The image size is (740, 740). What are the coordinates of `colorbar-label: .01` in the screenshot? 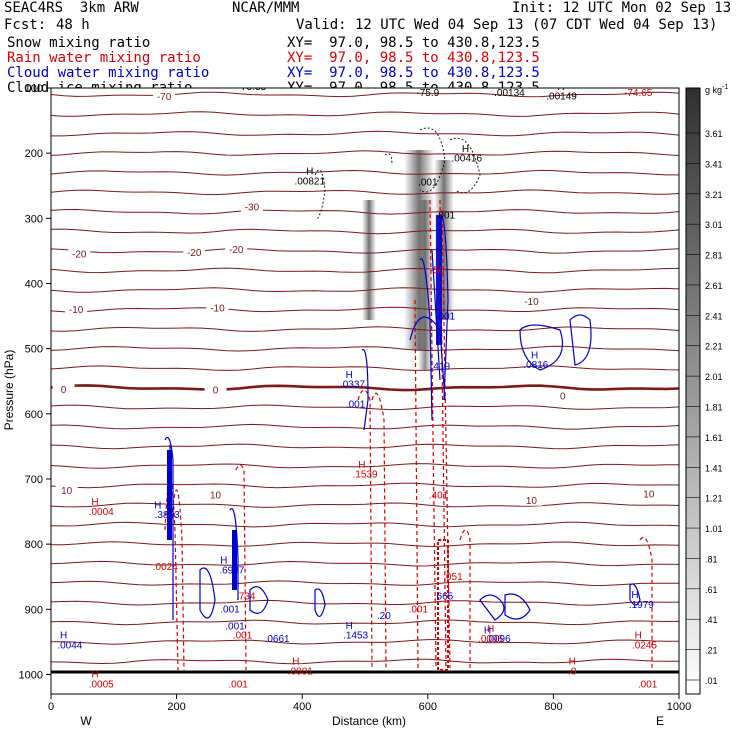 It's located at (711, 681).